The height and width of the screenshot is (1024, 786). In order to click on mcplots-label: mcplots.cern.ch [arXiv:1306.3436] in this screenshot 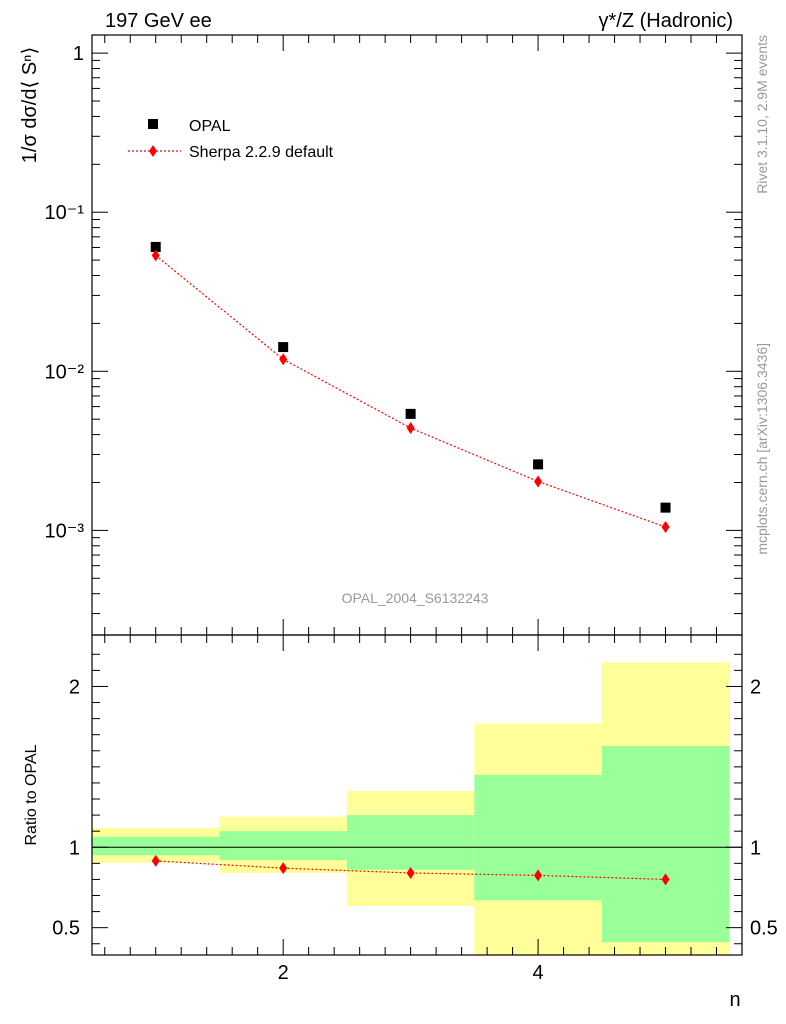, I will do `click(762, 449)`.